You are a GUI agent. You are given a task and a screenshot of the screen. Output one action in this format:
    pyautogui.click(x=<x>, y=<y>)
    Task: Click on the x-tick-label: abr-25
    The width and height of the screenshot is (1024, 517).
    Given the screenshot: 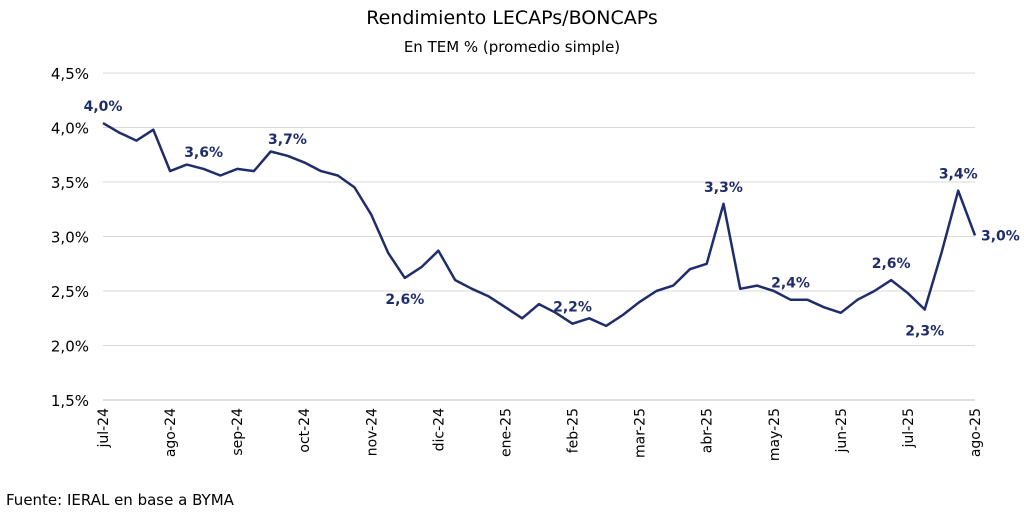 What is the action you would take?
    pyautogui.click(x=708, y=430)
    